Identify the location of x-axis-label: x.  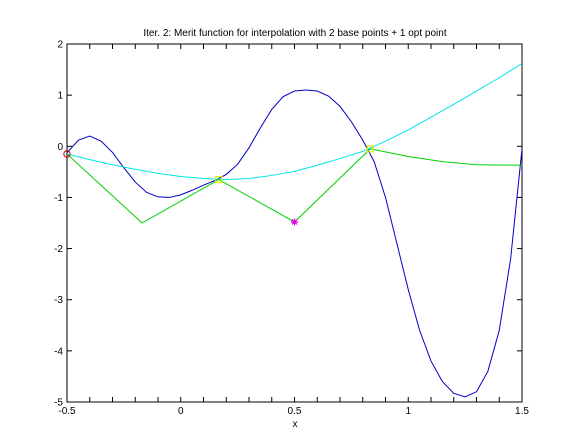
(295, 424).